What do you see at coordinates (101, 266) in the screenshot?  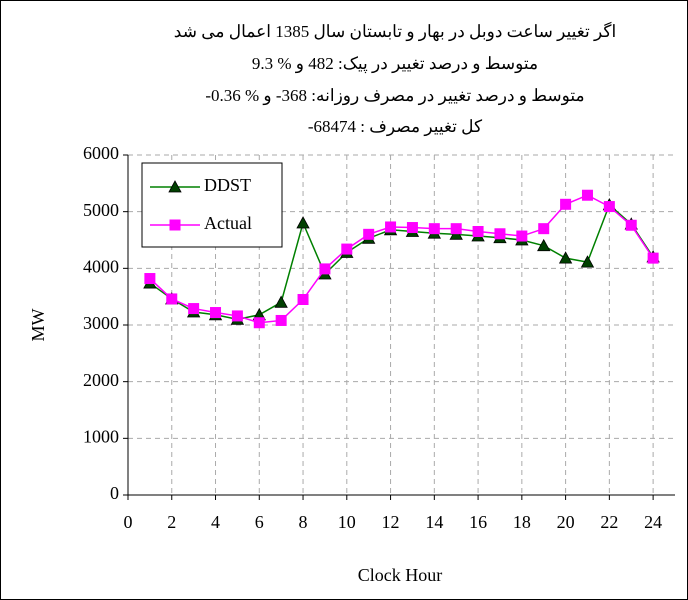 I see `y-tick-label: 4000` at bounding box center [101, 266].